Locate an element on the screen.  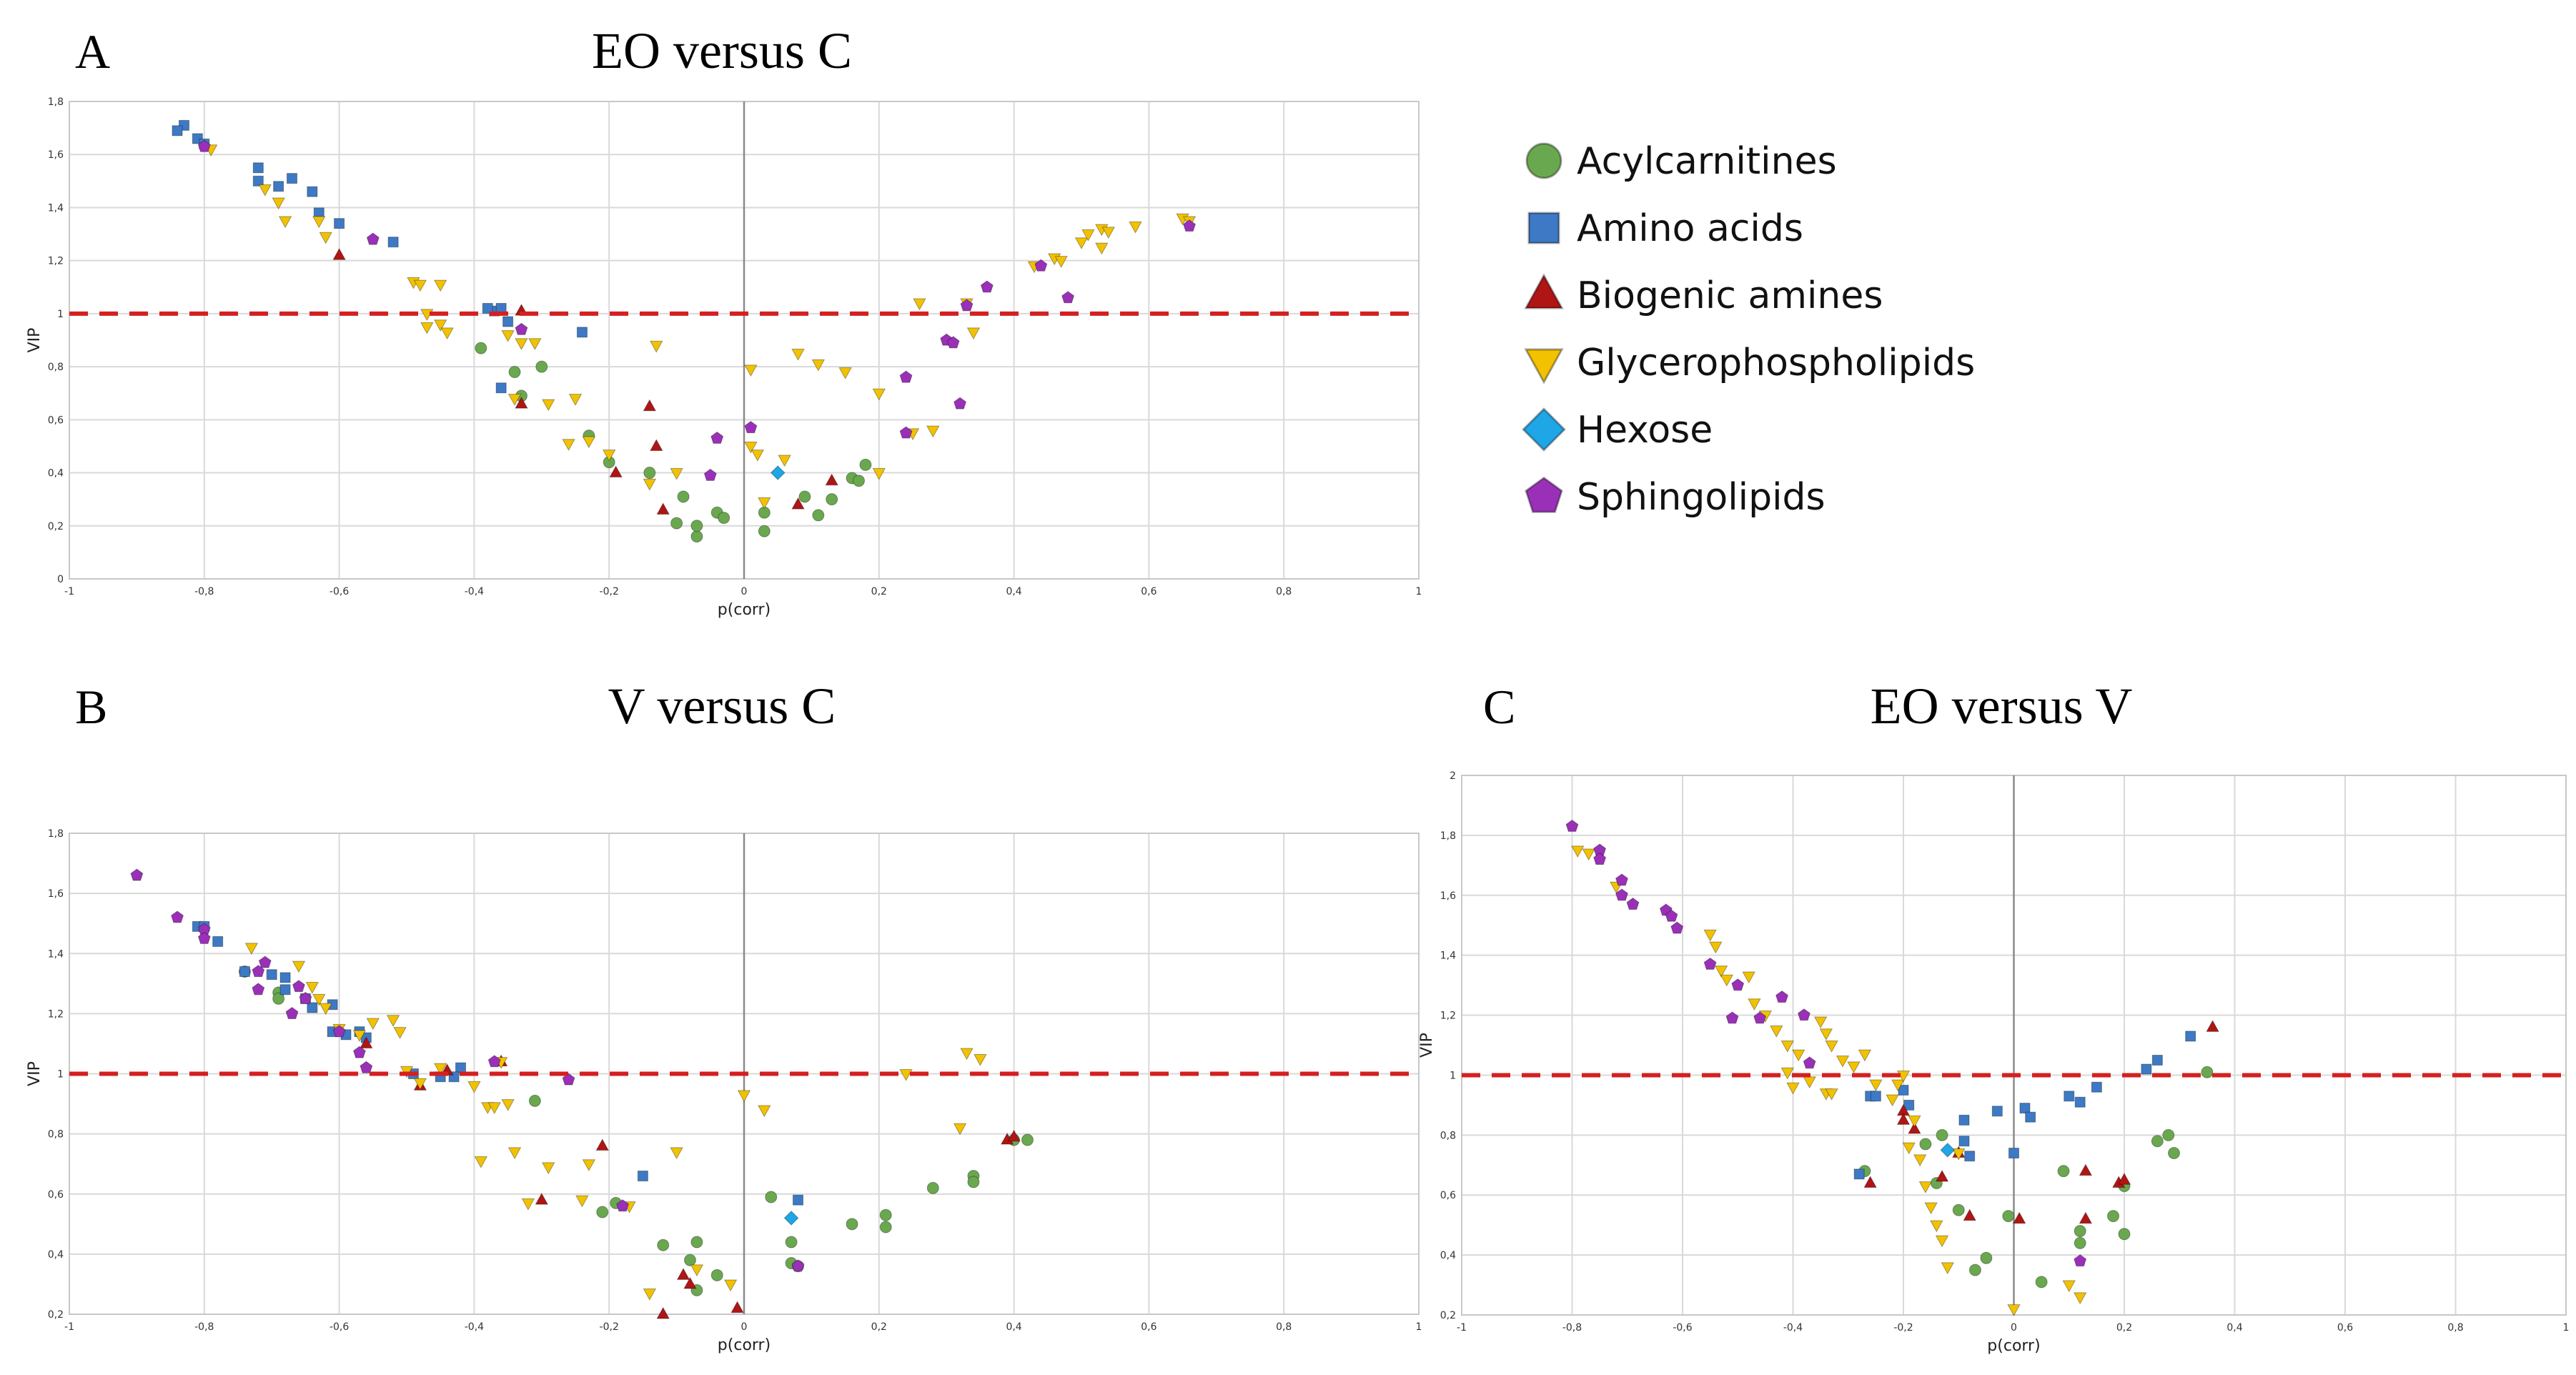
panel-b-xtick-label: 0 is located at coordinates (745, 1327).